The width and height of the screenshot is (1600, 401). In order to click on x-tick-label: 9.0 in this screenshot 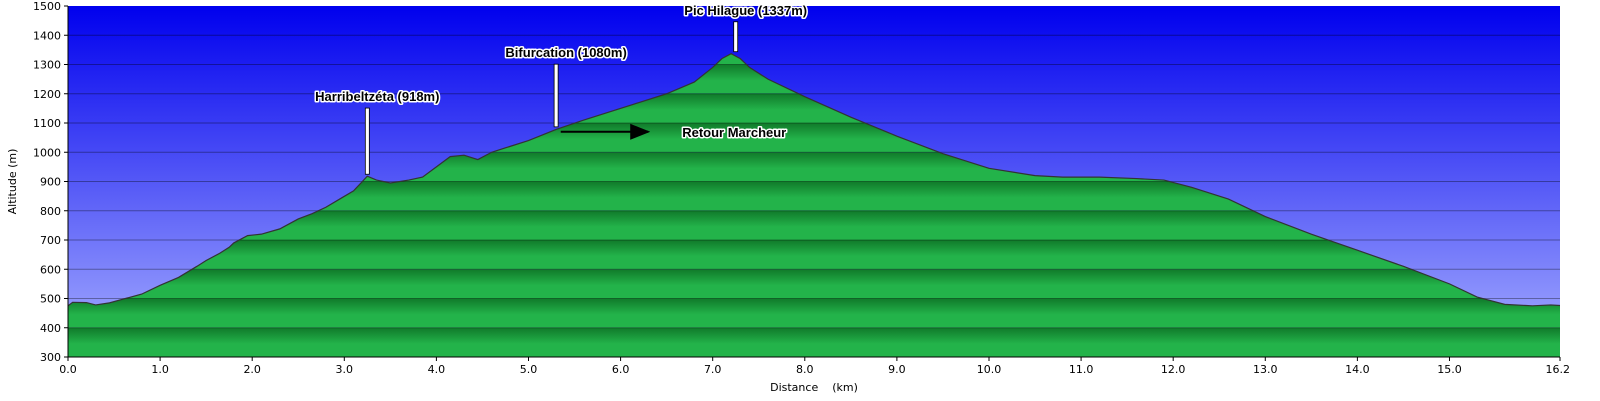, I will do `click(897, 369)`.